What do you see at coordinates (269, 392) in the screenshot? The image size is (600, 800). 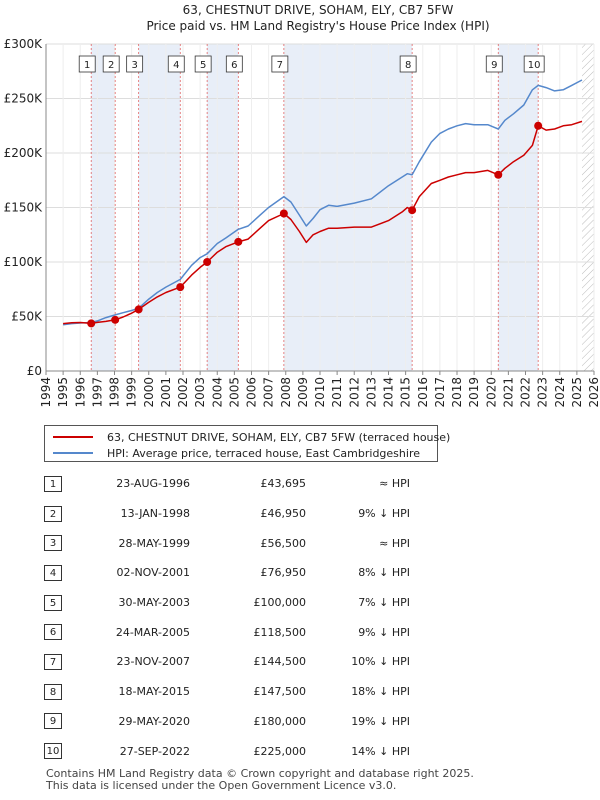 I see `x-tick-label: 2007` at bounding box center [269, 392].